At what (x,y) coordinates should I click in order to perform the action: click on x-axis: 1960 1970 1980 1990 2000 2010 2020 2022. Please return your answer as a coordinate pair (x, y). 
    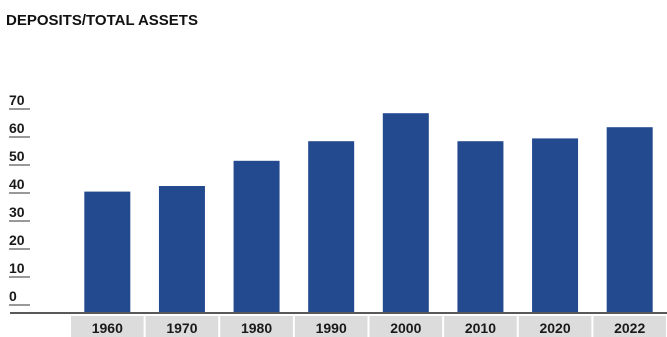
    Looking at the image, I should click on (369, 328).